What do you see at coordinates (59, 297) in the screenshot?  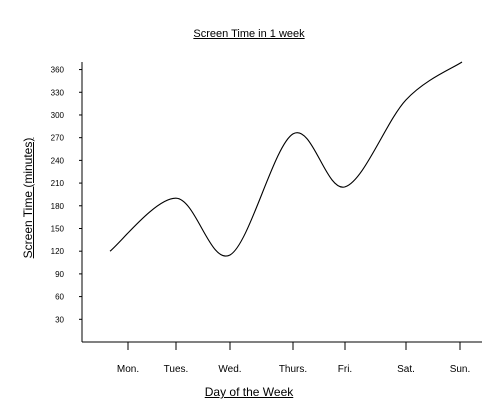 I see `y-tick-label-60: 60` at bounding box center [59, 297].